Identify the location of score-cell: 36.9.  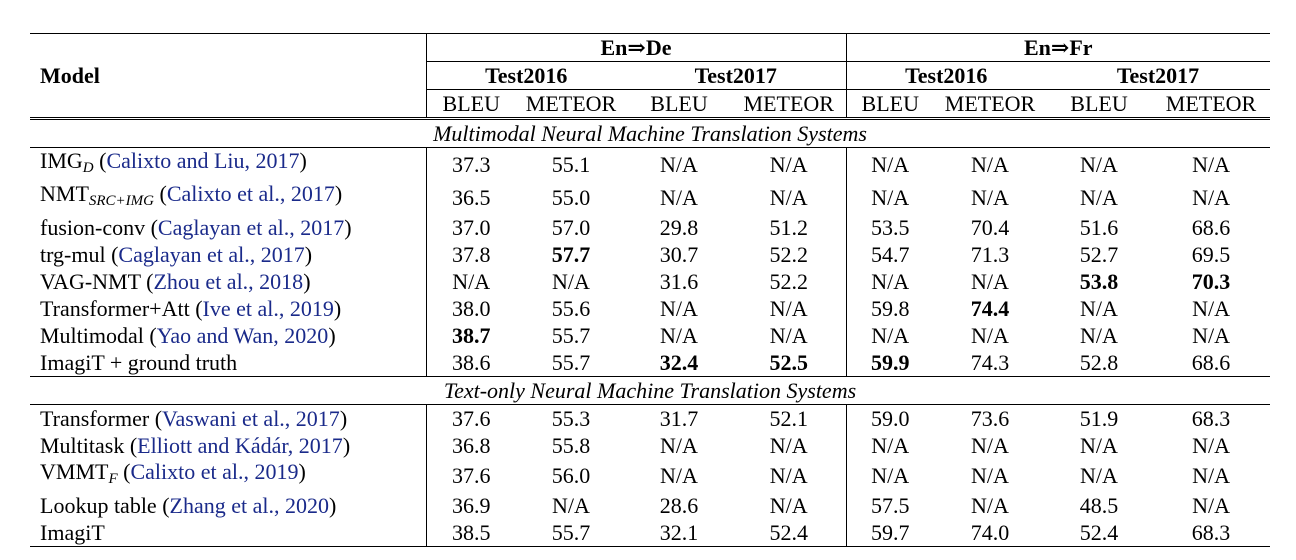
(471, 505).